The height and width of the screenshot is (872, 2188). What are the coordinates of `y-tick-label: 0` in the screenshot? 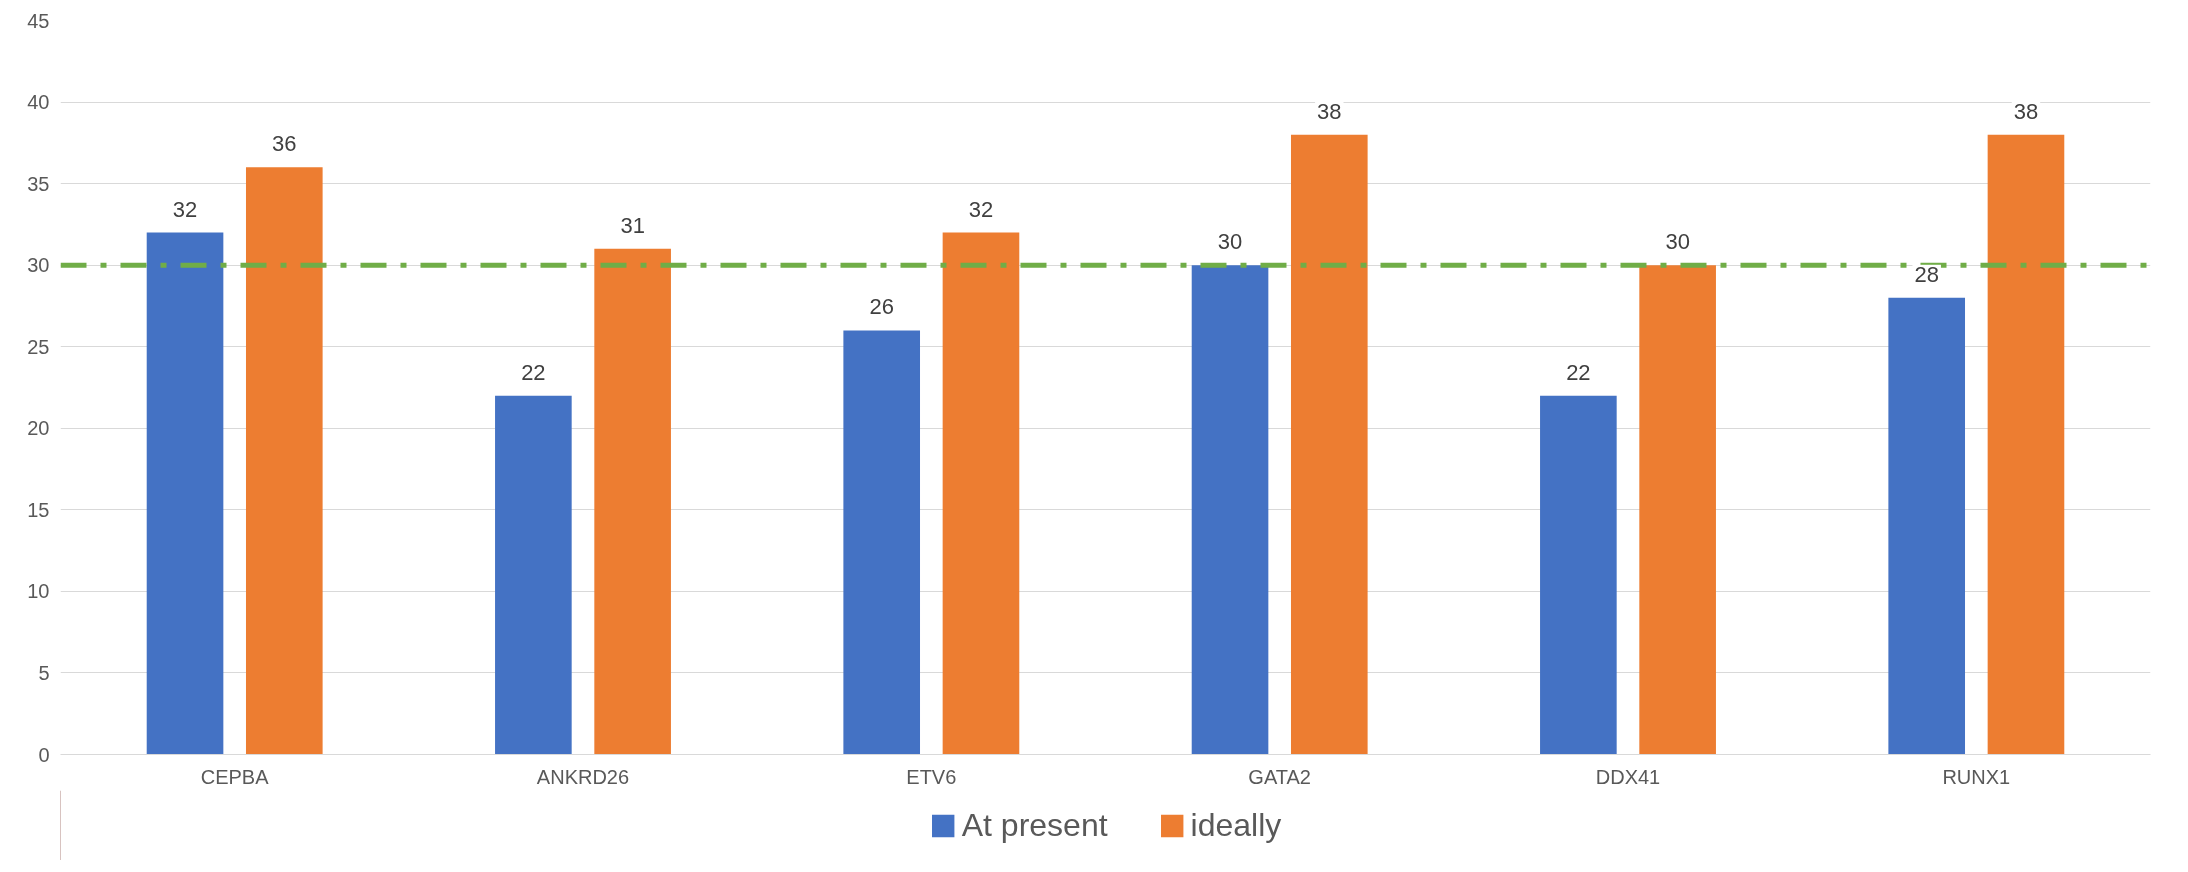 It's located at (44, 754).